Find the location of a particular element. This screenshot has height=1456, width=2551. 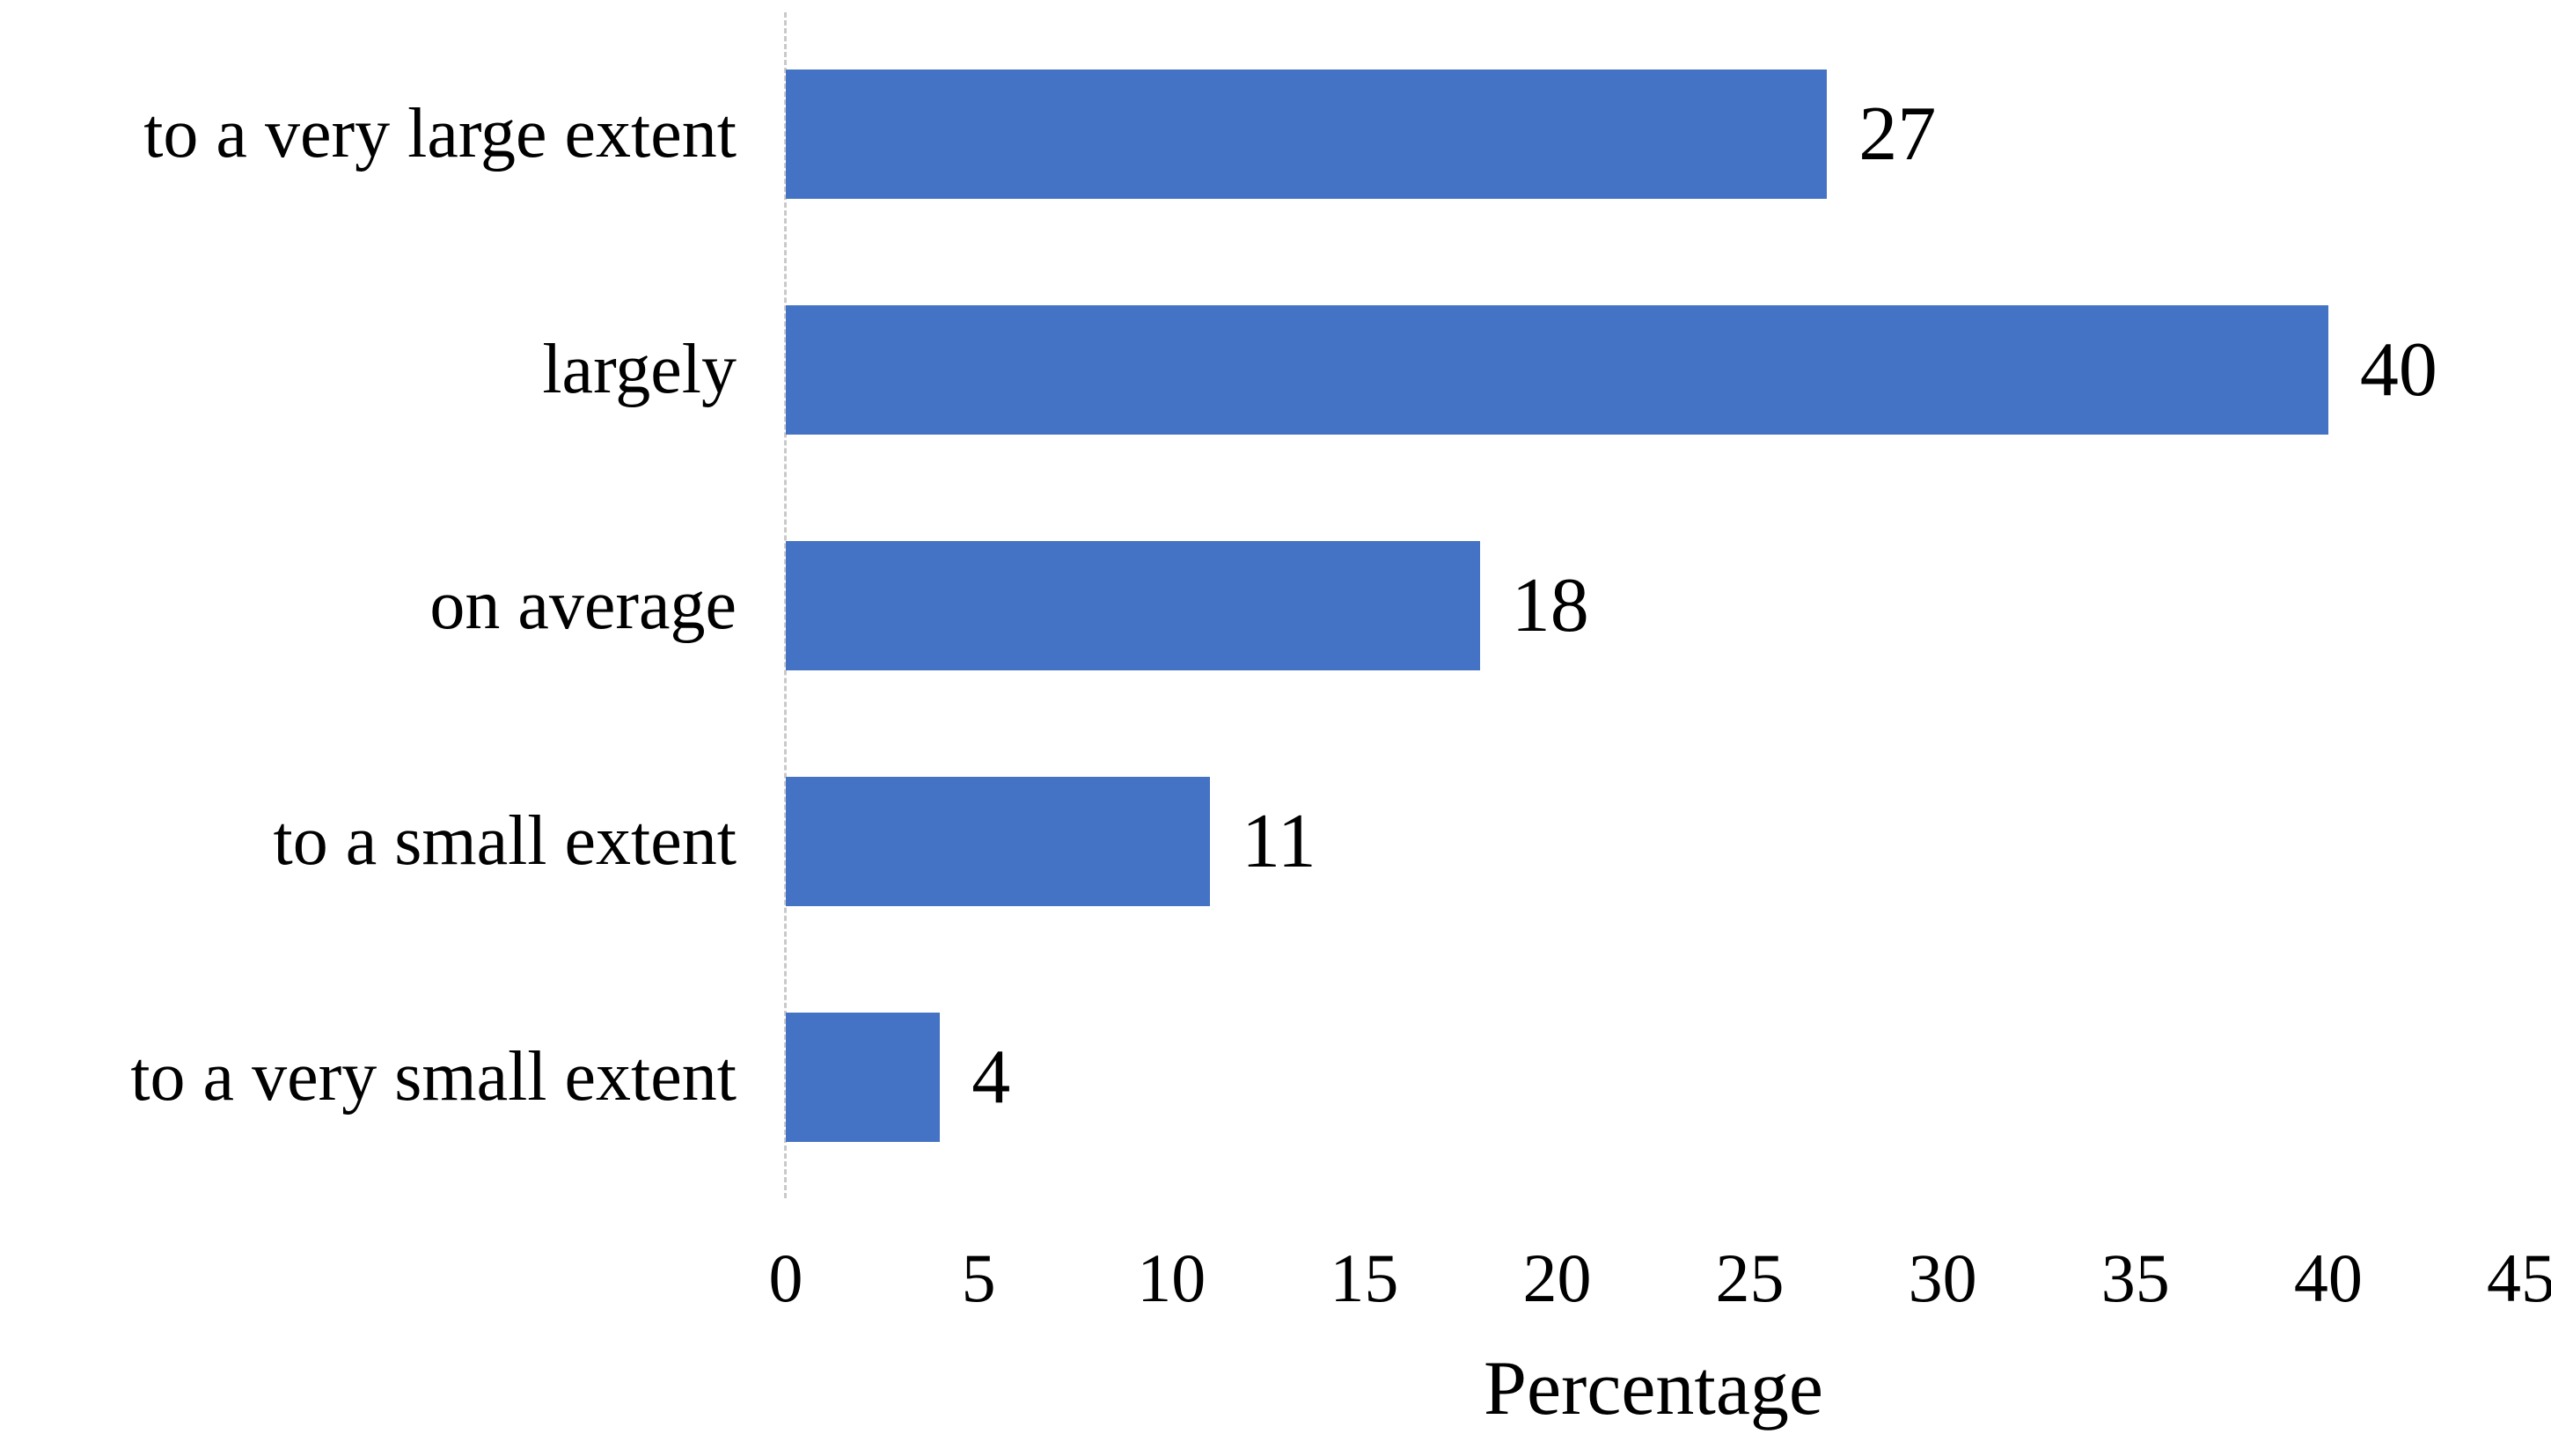

value-label: 4 is located at coordinates (991, 1077).